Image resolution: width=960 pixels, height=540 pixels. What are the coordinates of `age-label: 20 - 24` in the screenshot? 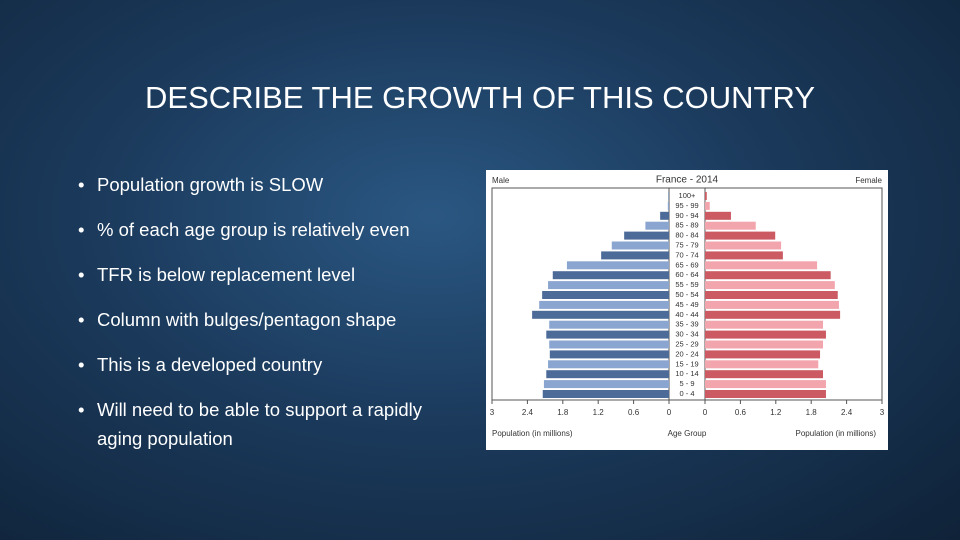 It's located at (686, 353).